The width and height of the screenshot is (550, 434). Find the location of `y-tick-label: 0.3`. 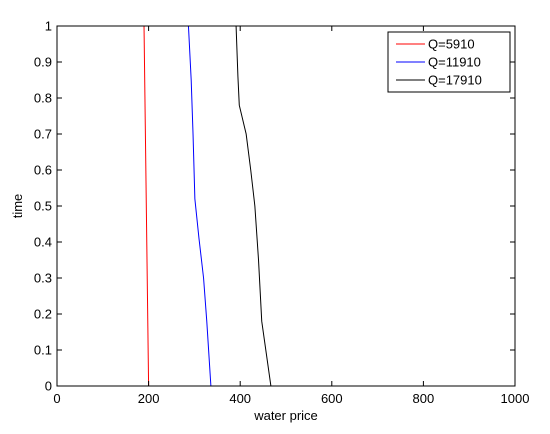

y-tick-label: 0.3 is located at coordinates (43, 278).